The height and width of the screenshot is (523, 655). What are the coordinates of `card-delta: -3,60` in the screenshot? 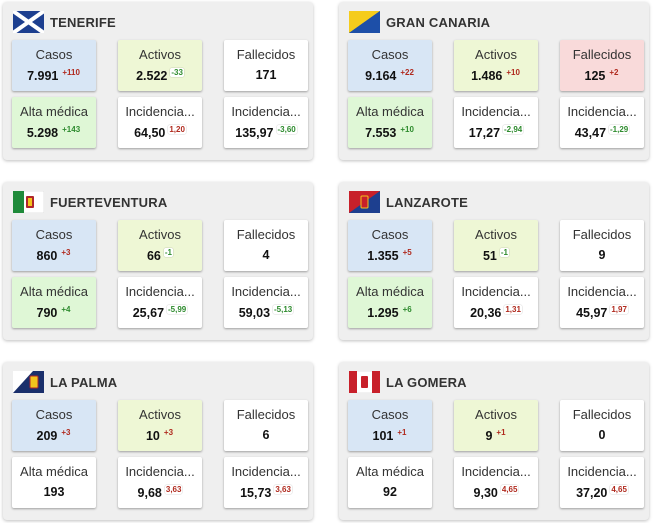 It's located at (286, 129).